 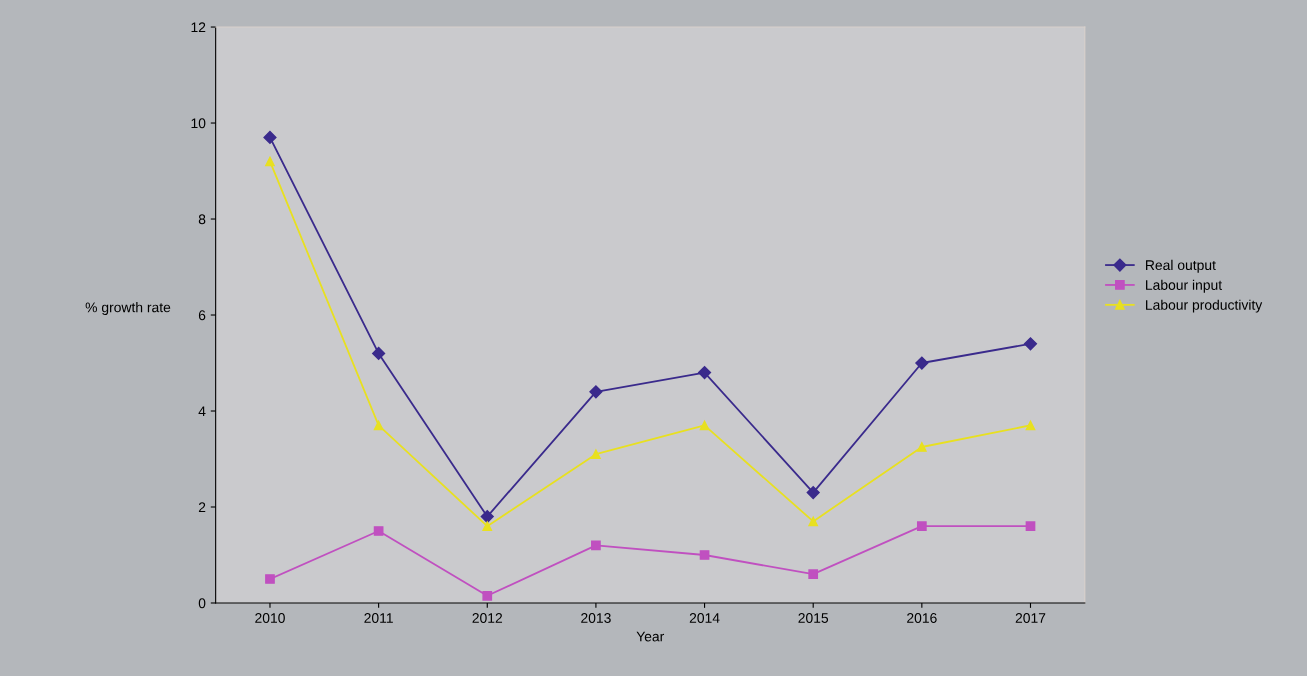 I want to click on y-tick-label: 2, so click(x=202, y=507).